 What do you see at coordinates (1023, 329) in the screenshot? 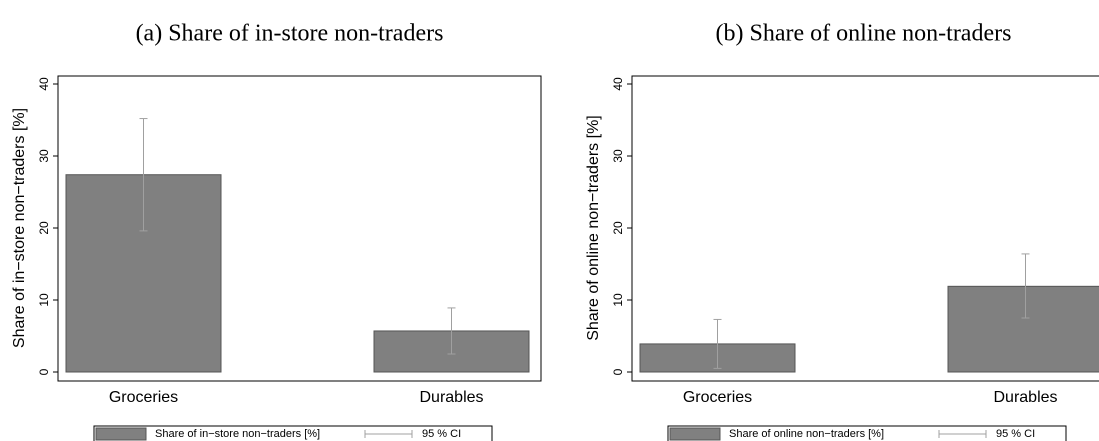
I see `bar` at bounding box center [1023, 329].